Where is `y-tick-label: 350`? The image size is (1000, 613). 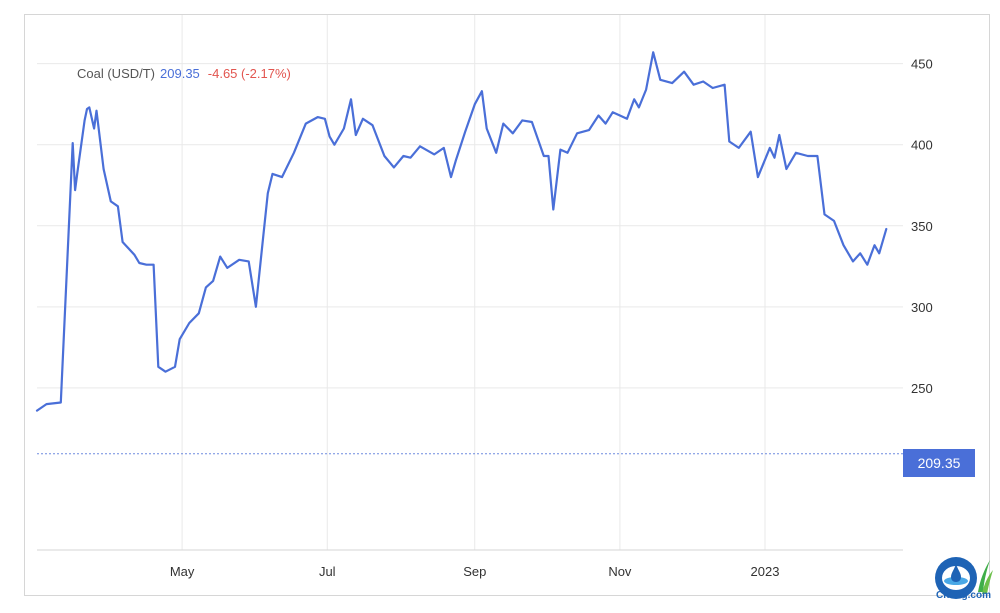 y-tick-label: 350 is located at coordinates (922, 226).